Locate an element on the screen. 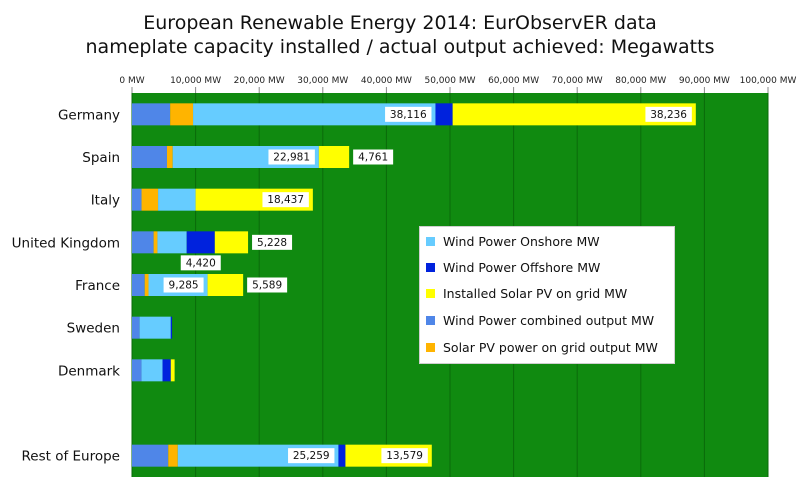  category-label: Spain is located at coordinates (101, 158).